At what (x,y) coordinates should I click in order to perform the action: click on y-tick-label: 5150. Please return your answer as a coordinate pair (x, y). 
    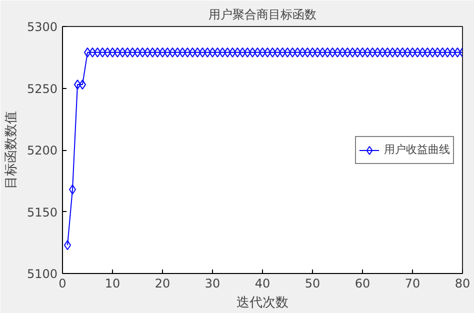
    Looking at the image, I should click on (42, 212).